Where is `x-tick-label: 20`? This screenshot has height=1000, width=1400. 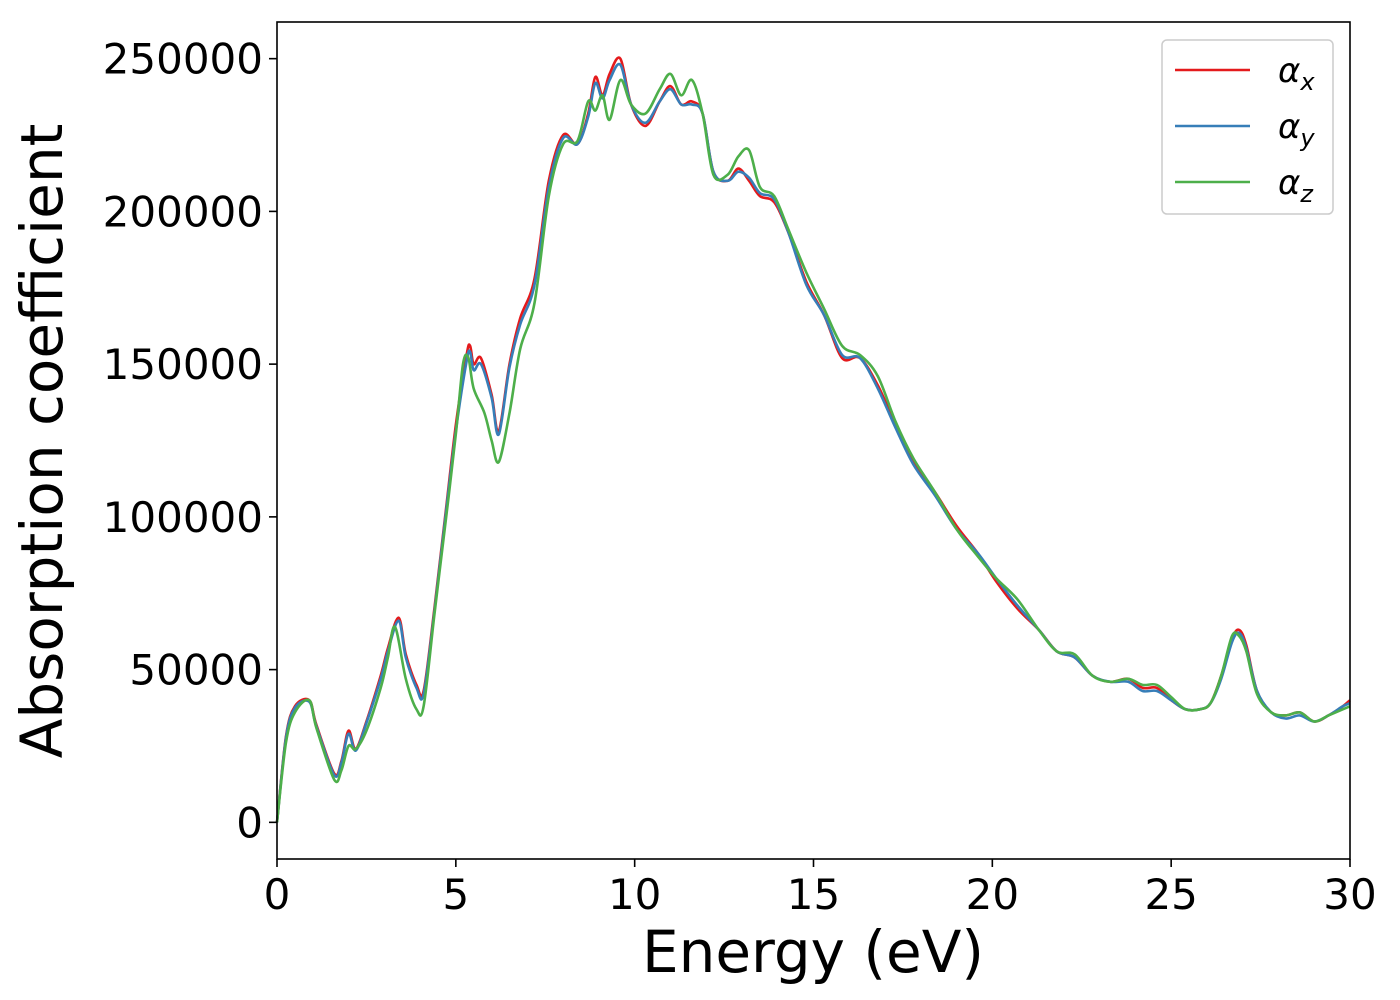 x-tick-label: 20 is located at coordinates (992, 894).